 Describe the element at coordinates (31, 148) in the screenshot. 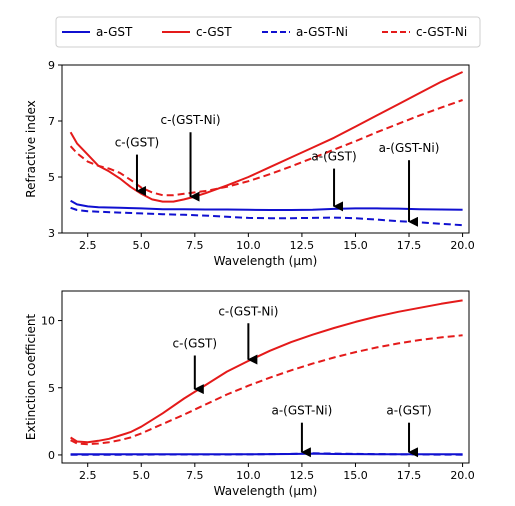

I see `y-axis-label: Refractive index` at that location.